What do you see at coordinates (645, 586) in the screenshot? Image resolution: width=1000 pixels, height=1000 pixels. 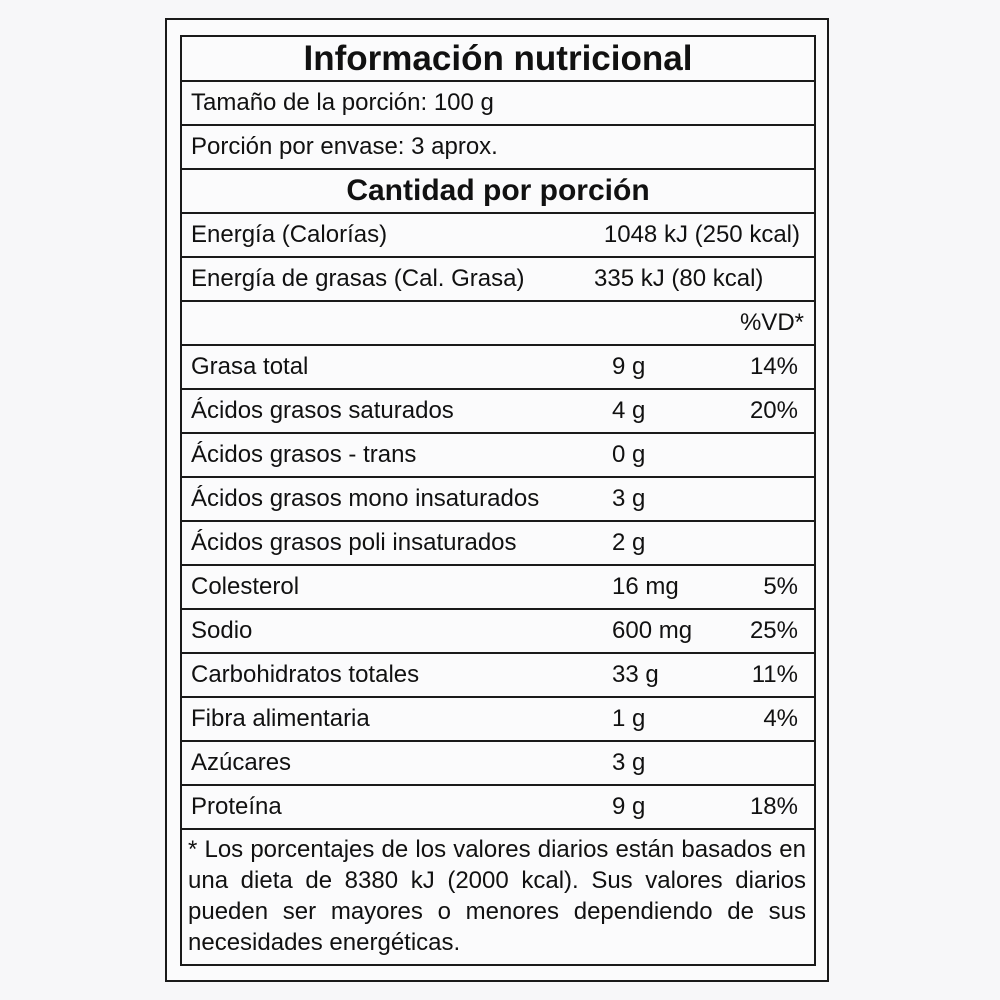 I see `nutrient-amount: 16 mg` at bounding box center [645, 586].